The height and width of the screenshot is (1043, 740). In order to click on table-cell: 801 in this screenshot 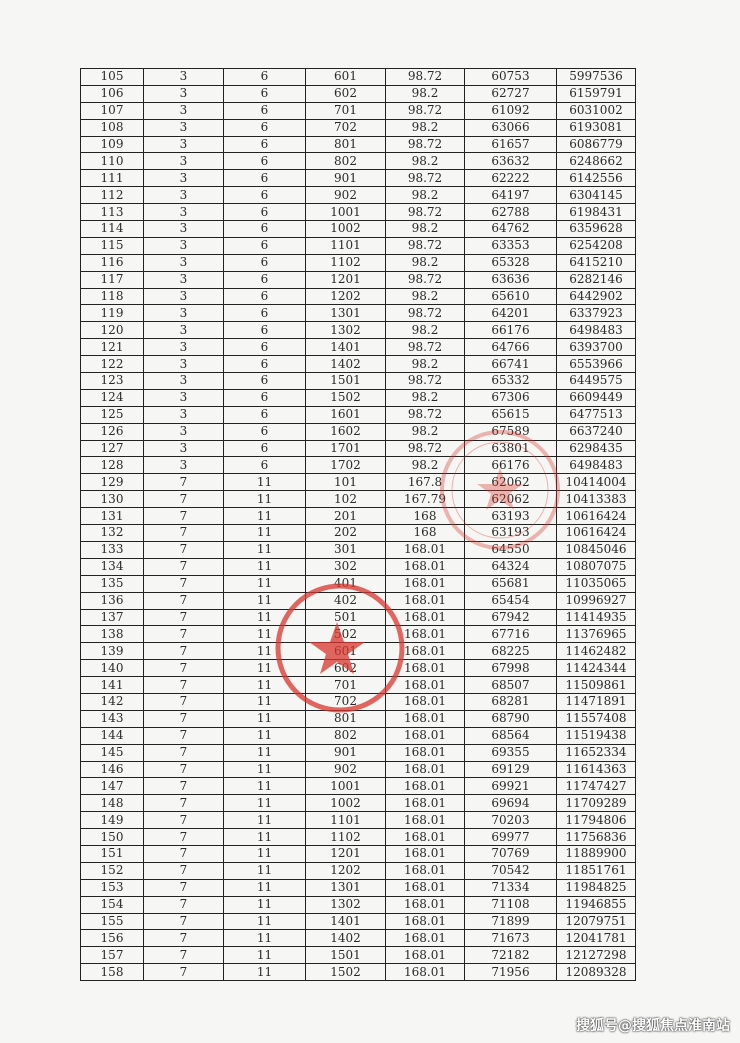, I will do `click(345, 718)`.